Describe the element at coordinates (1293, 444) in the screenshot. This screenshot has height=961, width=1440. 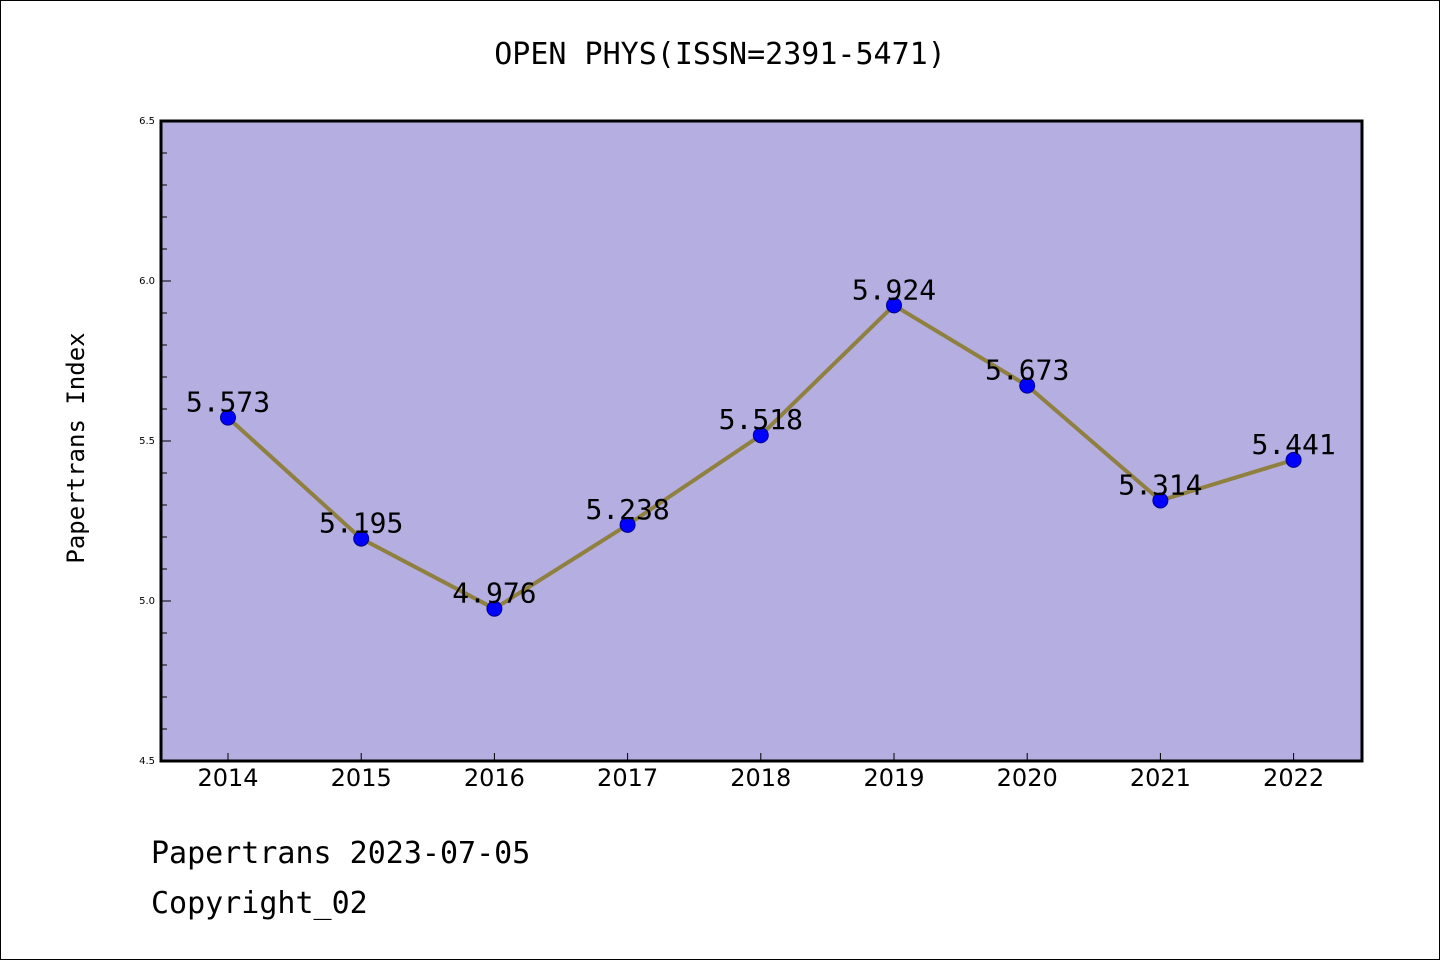
I see `data-label: 5.441` at that location.